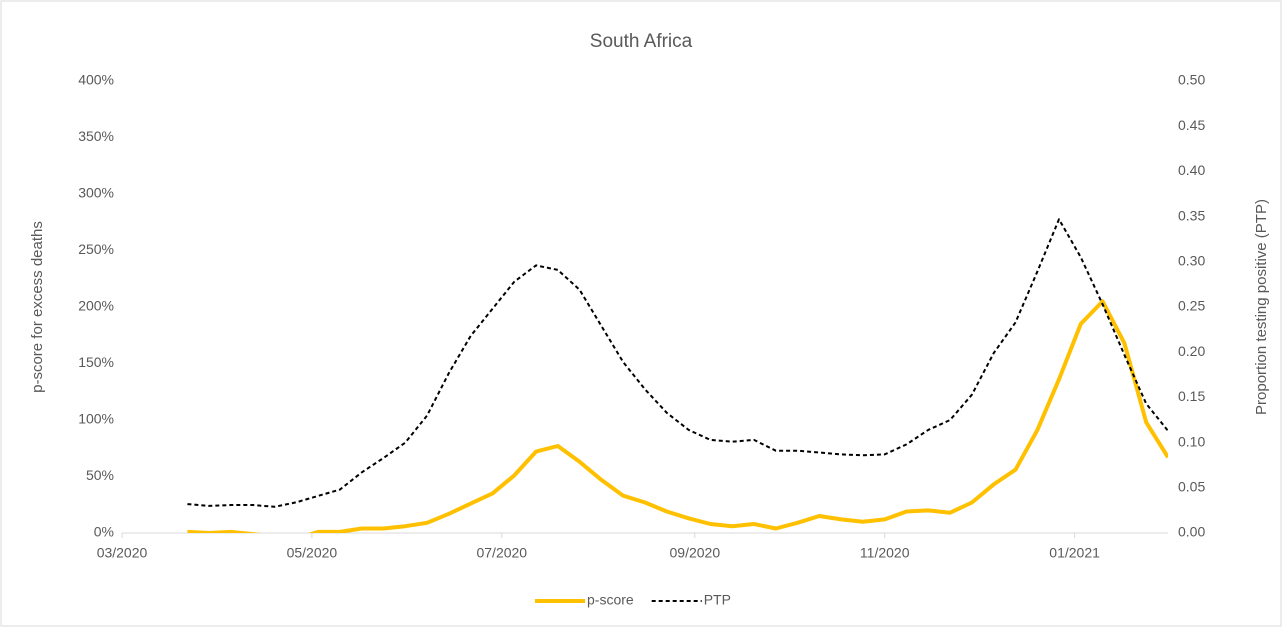  I want to click on y-tick-label: 250%, so click(96, 249).